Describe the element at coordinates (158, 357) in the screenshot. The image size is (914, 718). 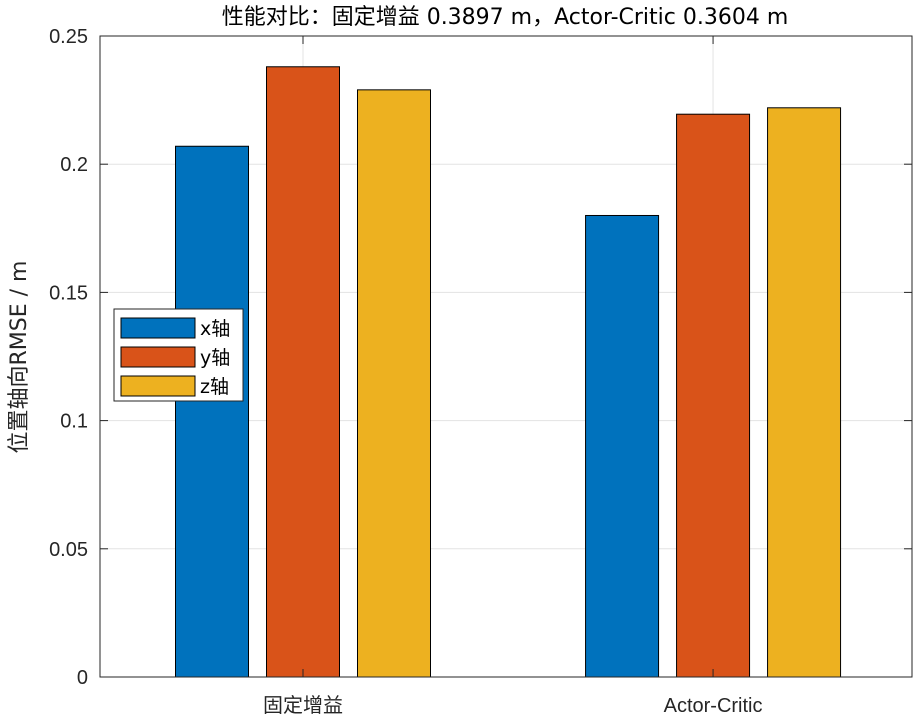
I see `legend-swatch-y` at that location.